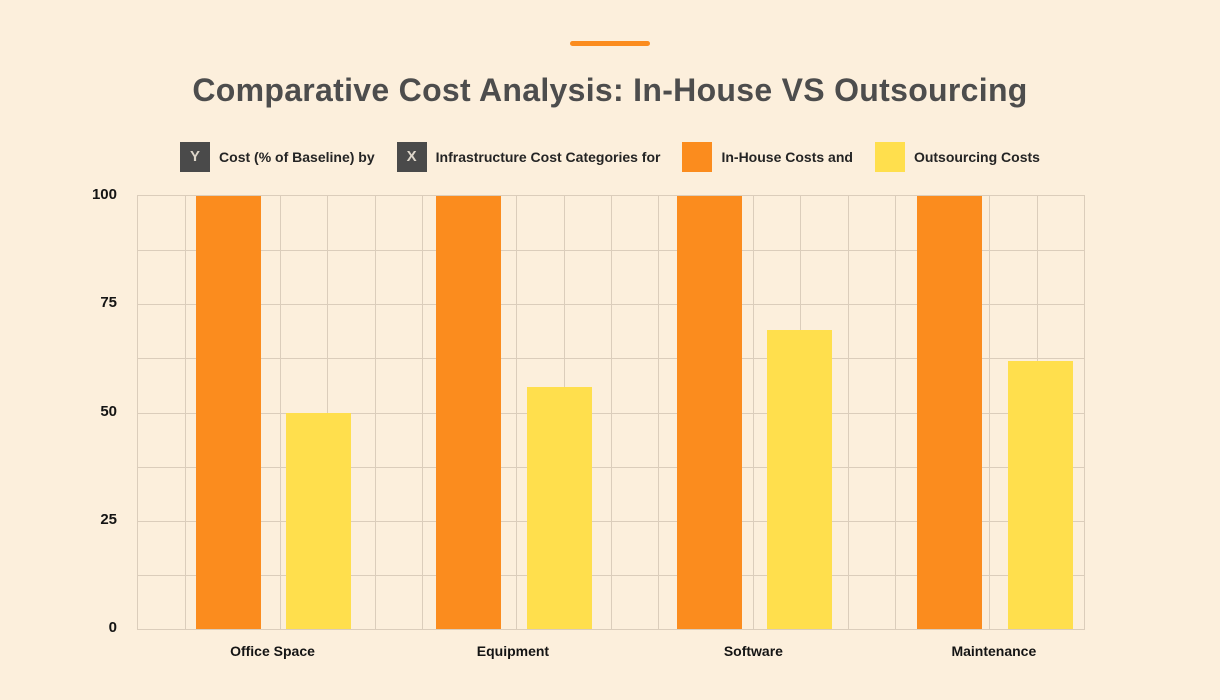 This screenshot has width=1220, height=700. Describe the element at coordinates (976, 157) in the screenshot. I see `outsourcing-legend-label: Outsourcing Costs` at that location.